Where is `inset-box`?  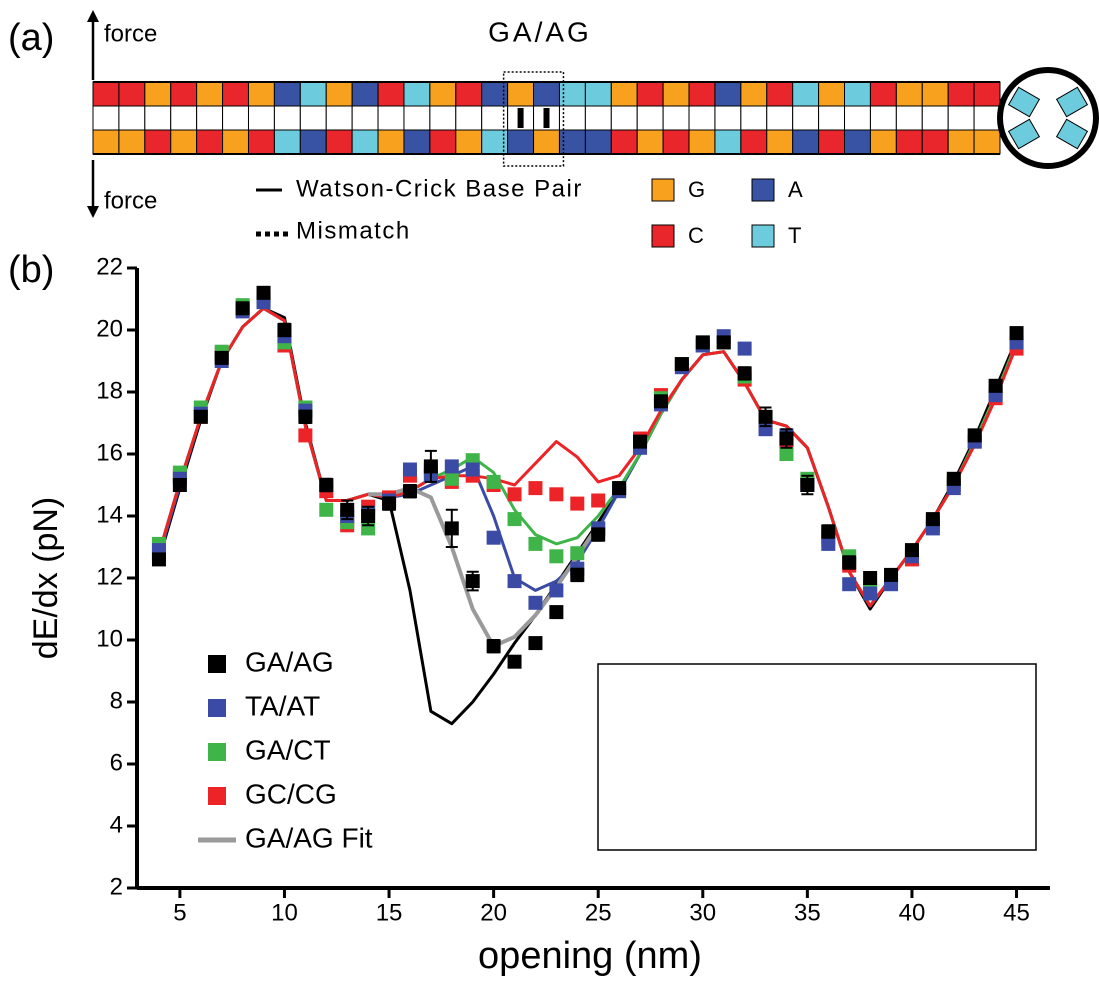 inset-box is located at coordinates (817, 757).